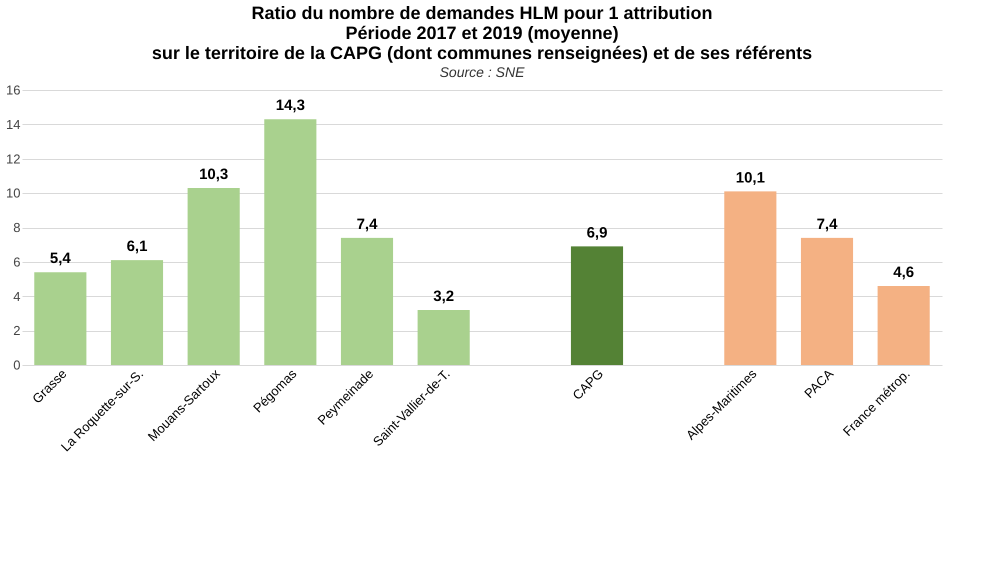  Describe the element at coordinates (13, 90) in the screenshot. I see `y-tick-label: 16` at that location.